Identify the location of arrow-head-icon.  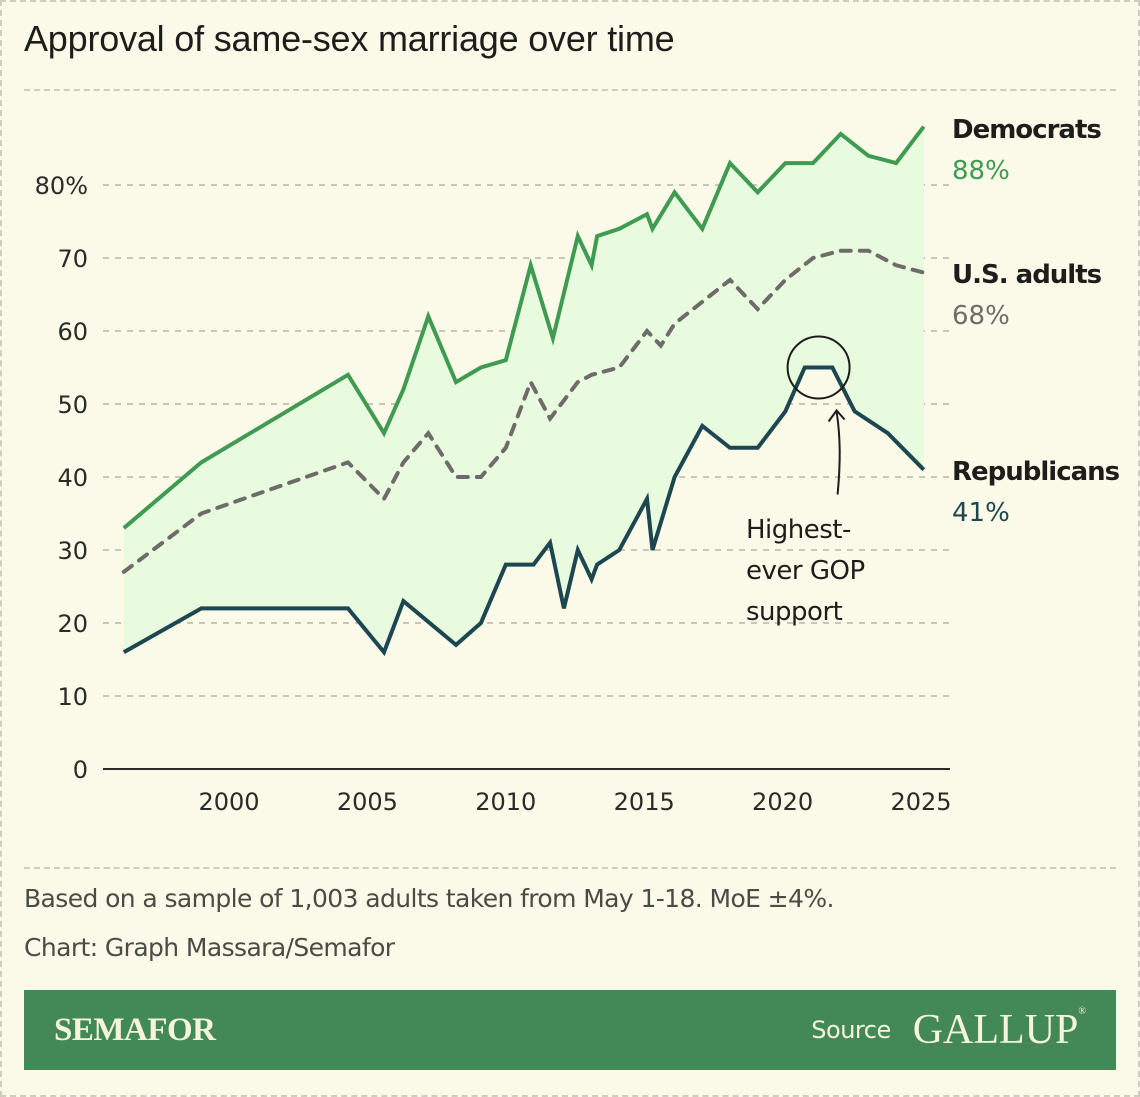
(836, 415).